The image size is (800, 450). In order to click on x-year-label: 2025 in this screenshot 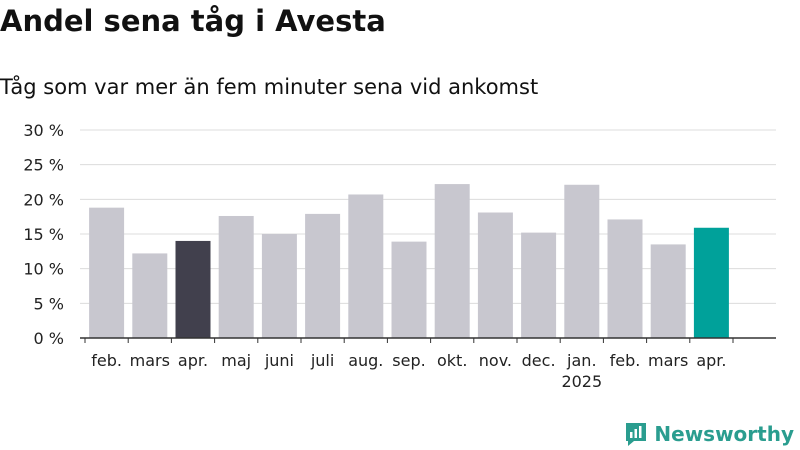, I will do `click(581, 381)`.